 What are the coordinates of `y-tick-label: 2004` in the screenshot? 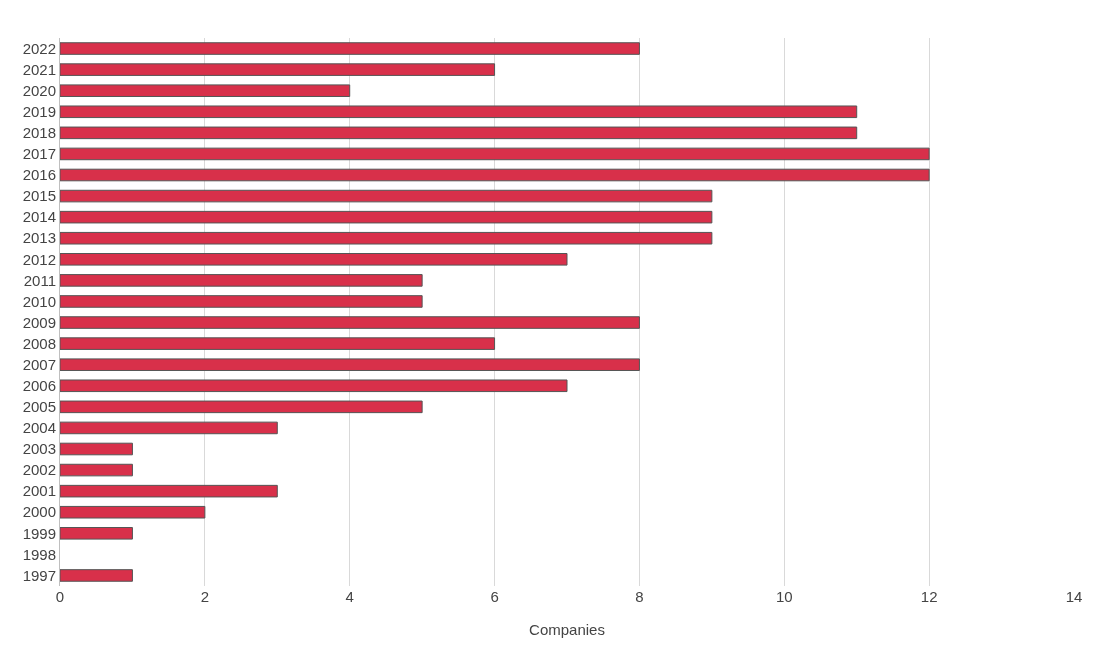 It's located at (39, 428).